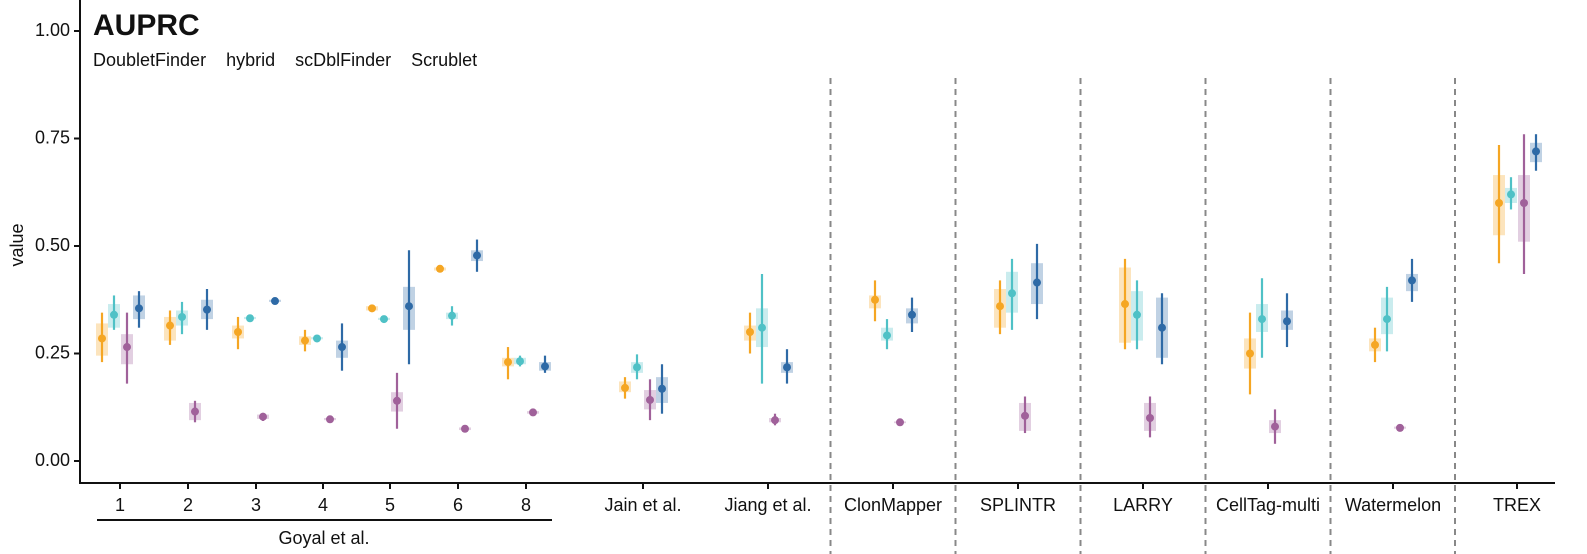 The width and height of the screenshot is (1587, 554). What do you see at coordinates (323, 538) in the screenshot?
I see `group-label: Goyal et al.` at bounding box center [323, 538].